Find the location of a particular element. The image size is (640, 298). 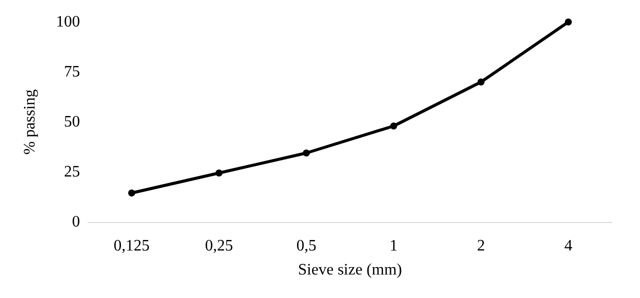

x-axis-title: Sieve size (mm) is located at coordinates (350, 270).